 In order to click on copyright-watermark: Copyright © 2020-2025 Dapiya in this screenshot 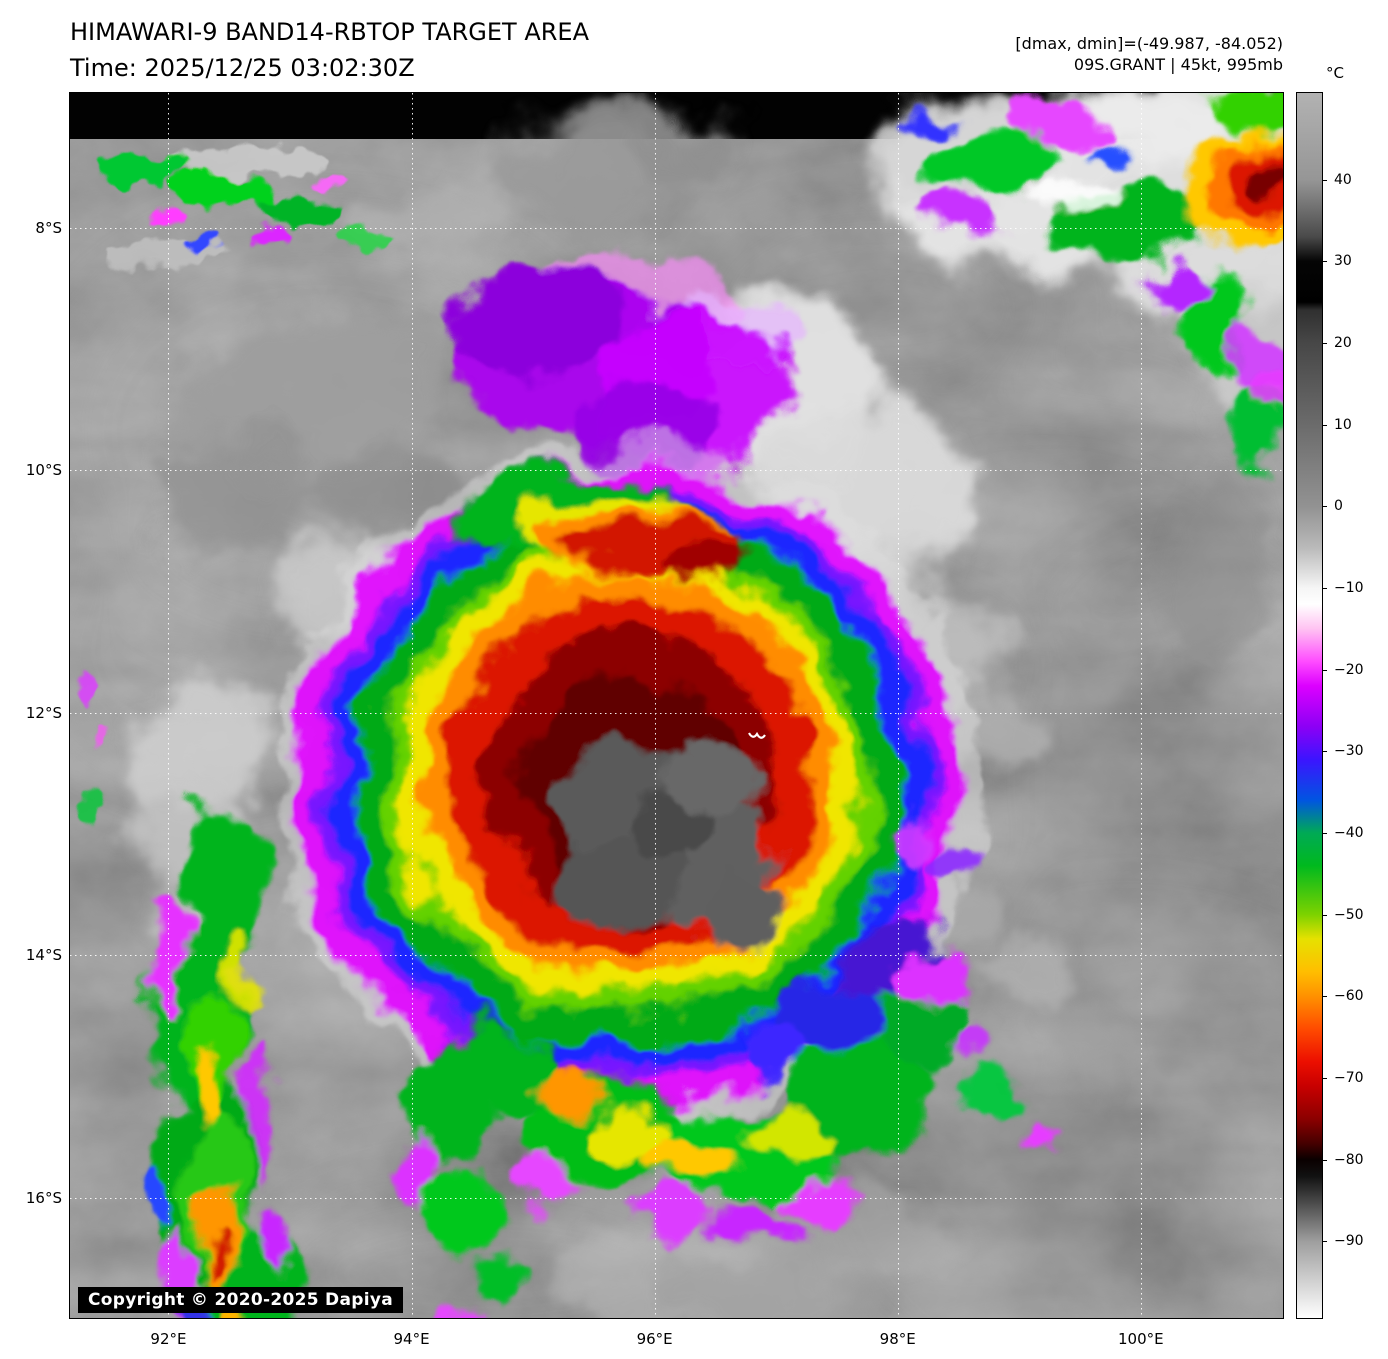, I will do `click(240, 1300)`.